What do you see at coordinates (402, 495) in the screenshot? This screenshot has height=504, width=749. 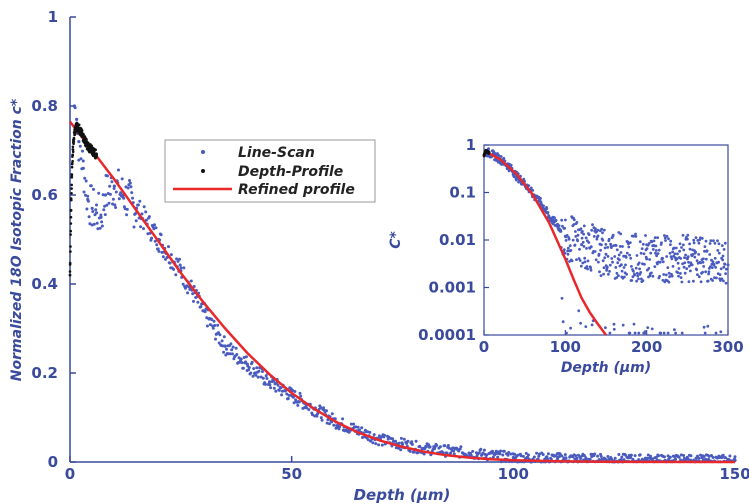 I see `main-x-axis-title: Depth (μm)` at bounding box center [402, 495].